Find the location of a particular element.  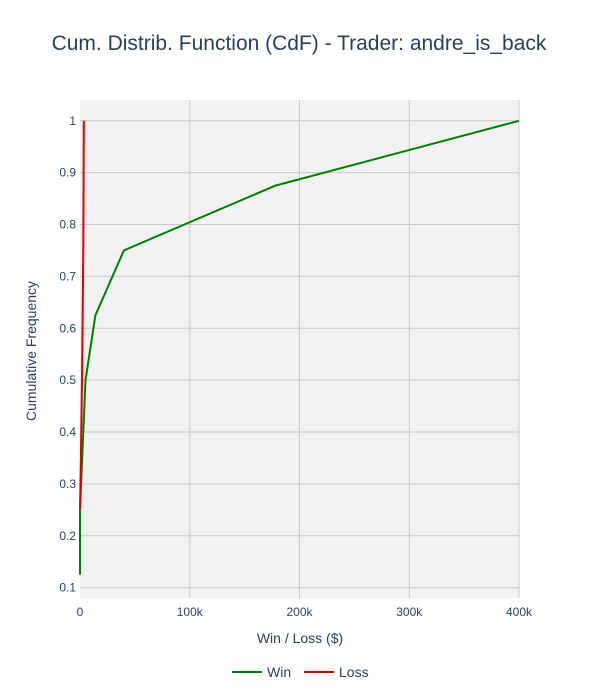

x-tick-label: 300k is located at coordinates (409, 612).